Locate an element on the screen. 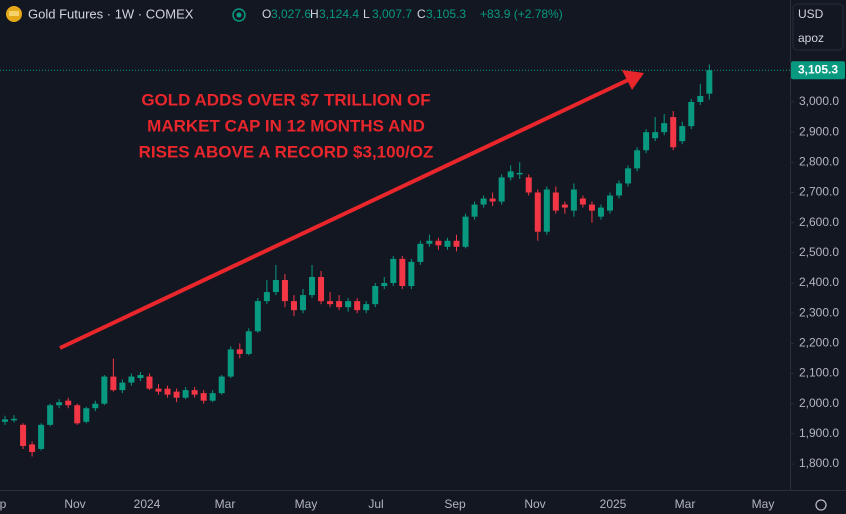 The image size is (846, 514). x-tick-label: 2024 is located at coordinates (147, 504).